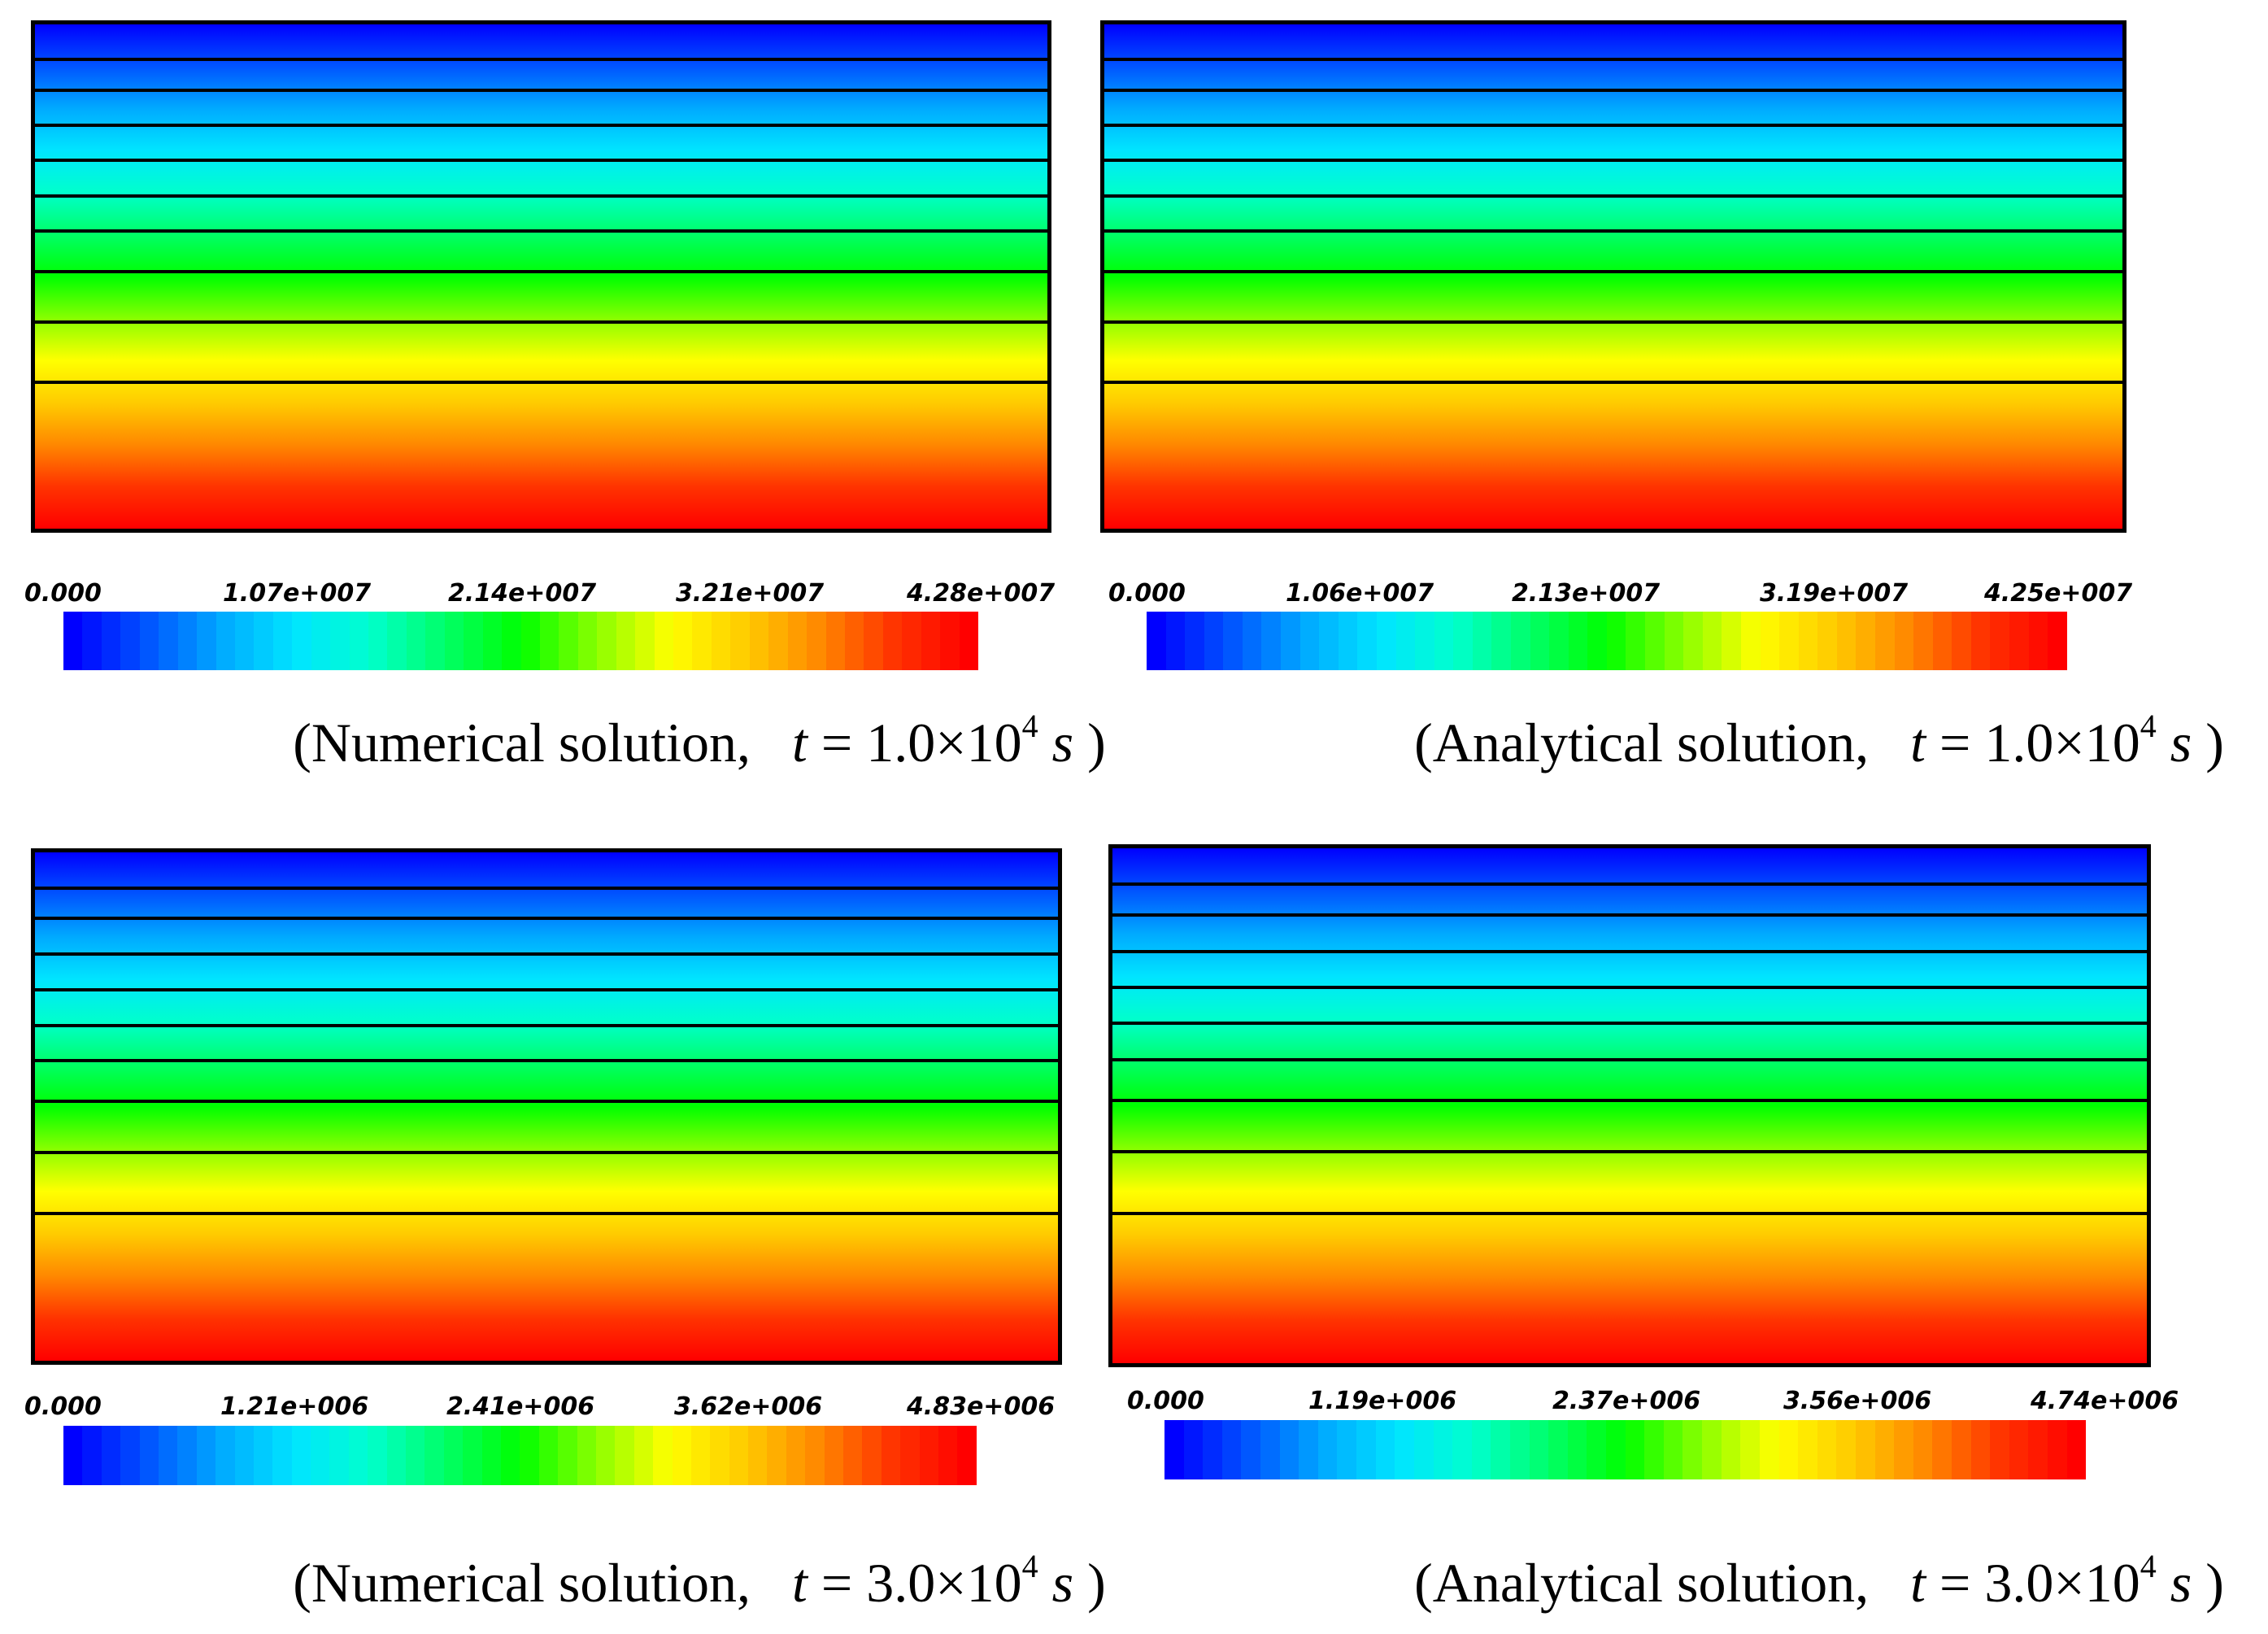 The width and height of the screenshot is (2268, 1634). I want to click on colorbar-tick-label: 2.37e+006, so click(1626, 1401).